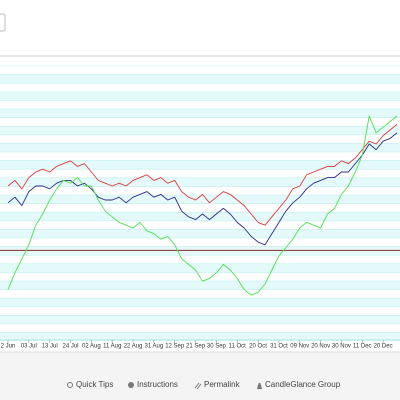 The image size is (400, 400). Describe the element at coordinates (175, 347) in the screenshot. I see `x-tick-label: 12 Sep` at that location.